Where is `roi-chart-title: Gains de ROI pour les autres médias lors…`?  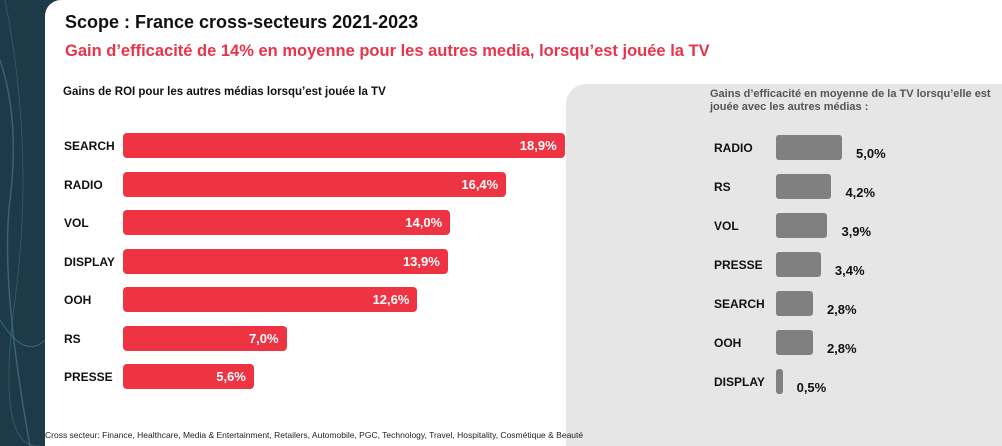
roi-chart-title: Gains de ROI pour les autres médias lors… is located at coordinates (224, 92).